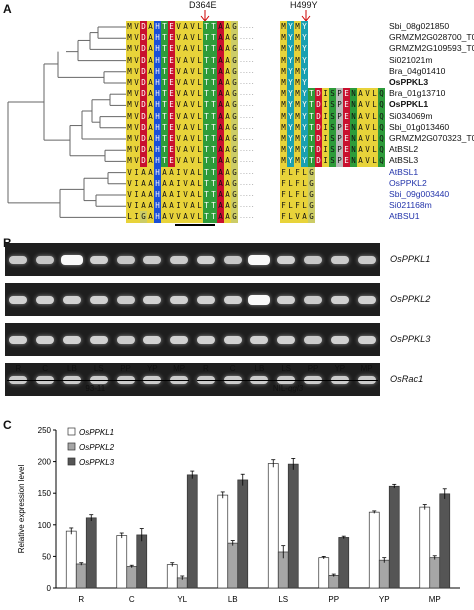 This screenshot has height=610, width=474. I want to click on sequence-name: OsPPKL1, so click(409, 104).